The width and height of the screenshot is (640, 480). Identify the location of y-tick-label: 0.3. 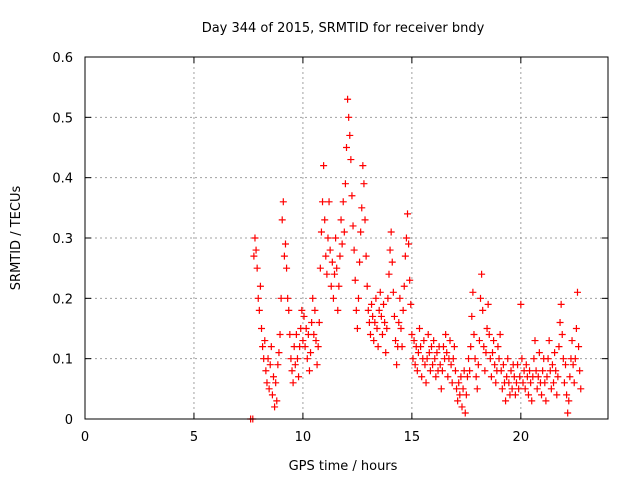
(62, 239).